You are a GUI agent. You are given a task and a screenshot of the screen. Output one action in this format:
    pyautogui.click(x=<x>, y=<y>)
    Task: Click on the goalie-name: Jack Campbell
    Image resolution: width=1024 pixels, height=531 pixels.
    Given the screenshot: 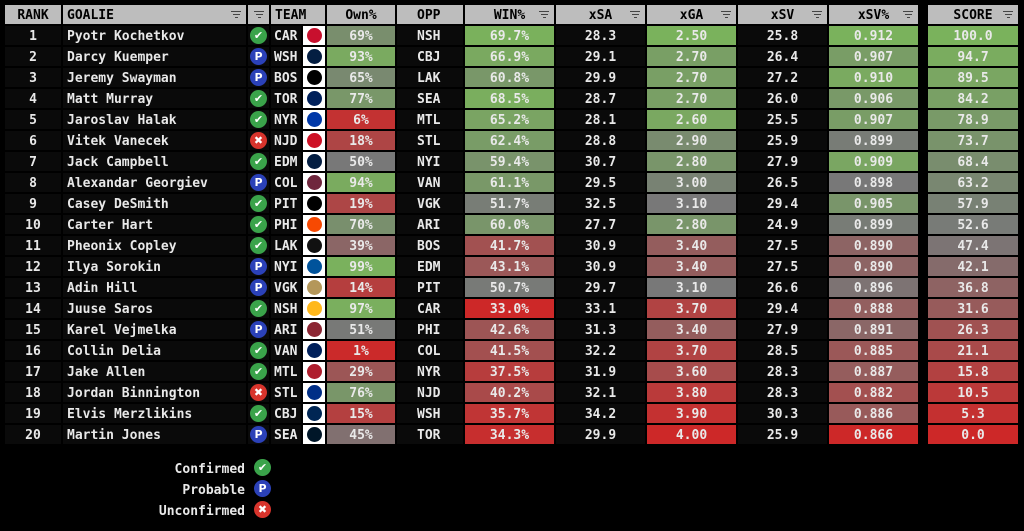 What is the action you would take?
    pyautogui.click(x=154, y=161)
    